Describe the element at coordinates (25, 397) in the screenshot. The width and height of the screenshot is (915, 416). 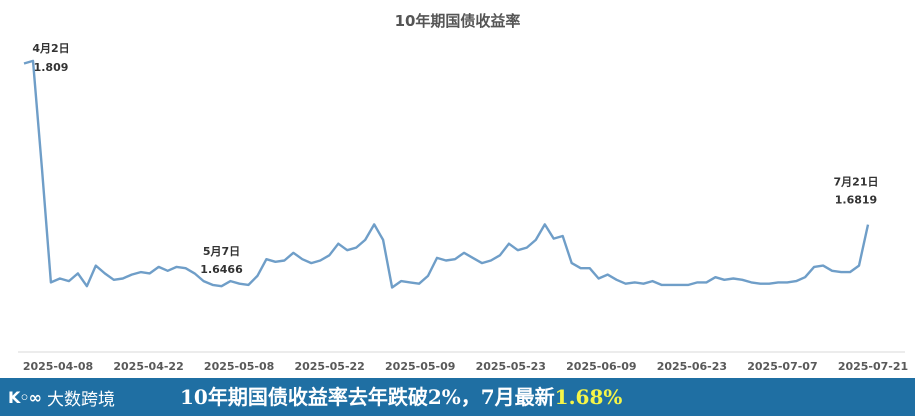
I see `brand-logo-icon: K◦∞` at that location.